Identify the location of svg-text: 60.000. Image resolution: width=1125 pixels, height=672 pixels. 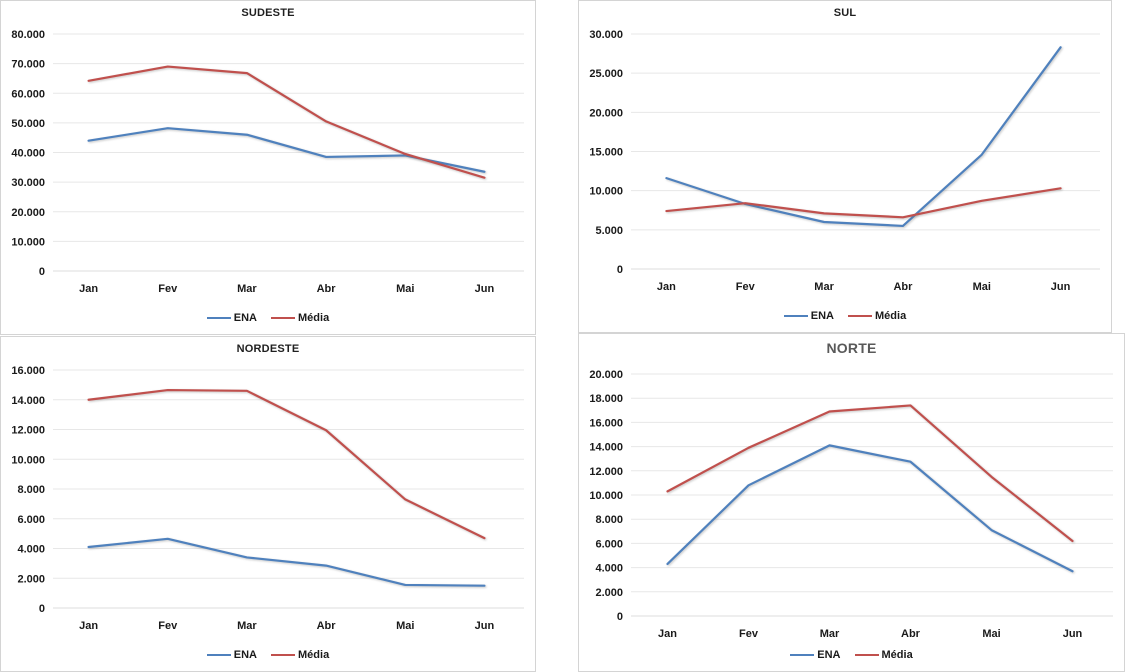
(28, 94).